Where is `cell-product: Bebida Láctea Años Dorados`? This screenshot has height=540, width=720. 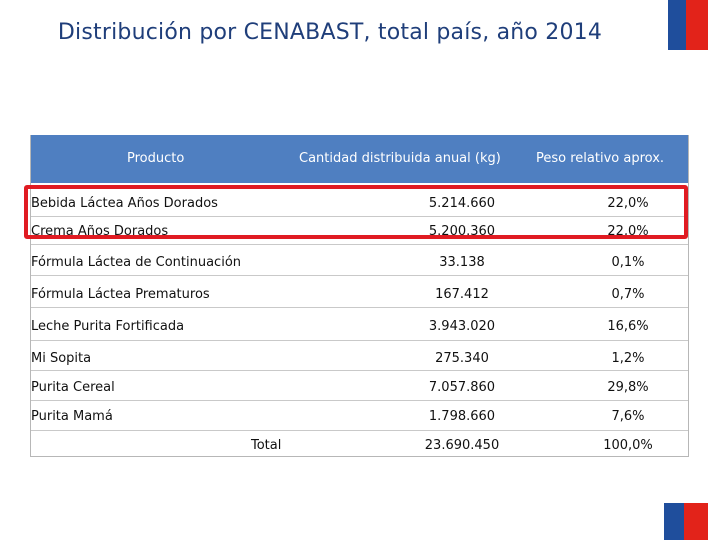
cell-product: Bebida Láctea Años Dorados is located at coordinates (124, 203).